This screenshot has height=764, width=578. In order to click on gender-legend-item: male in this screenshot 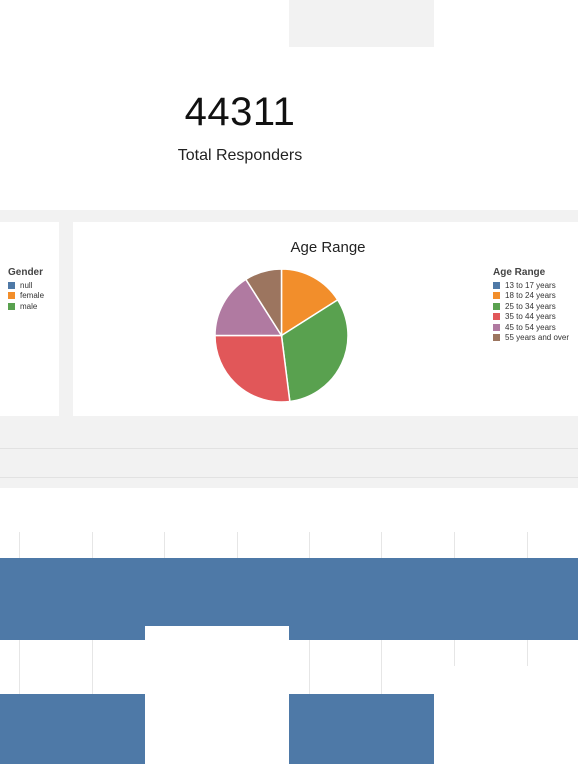, I will do `click(26, 306)`.